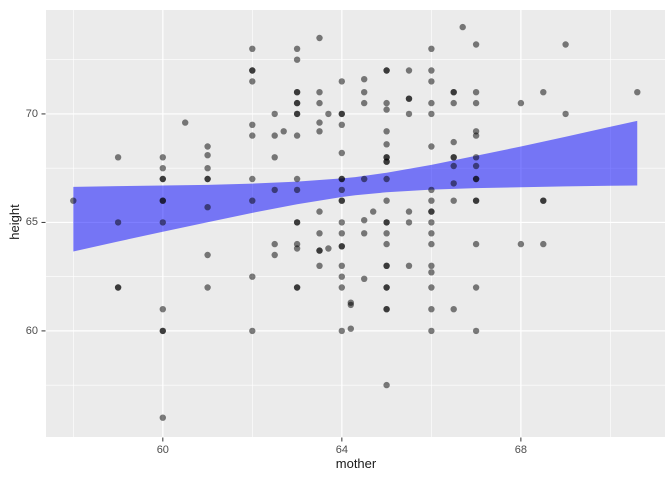 This screenshot has height=480, width=672. I want to click on y-tick-label: 65, so click(31, 222).